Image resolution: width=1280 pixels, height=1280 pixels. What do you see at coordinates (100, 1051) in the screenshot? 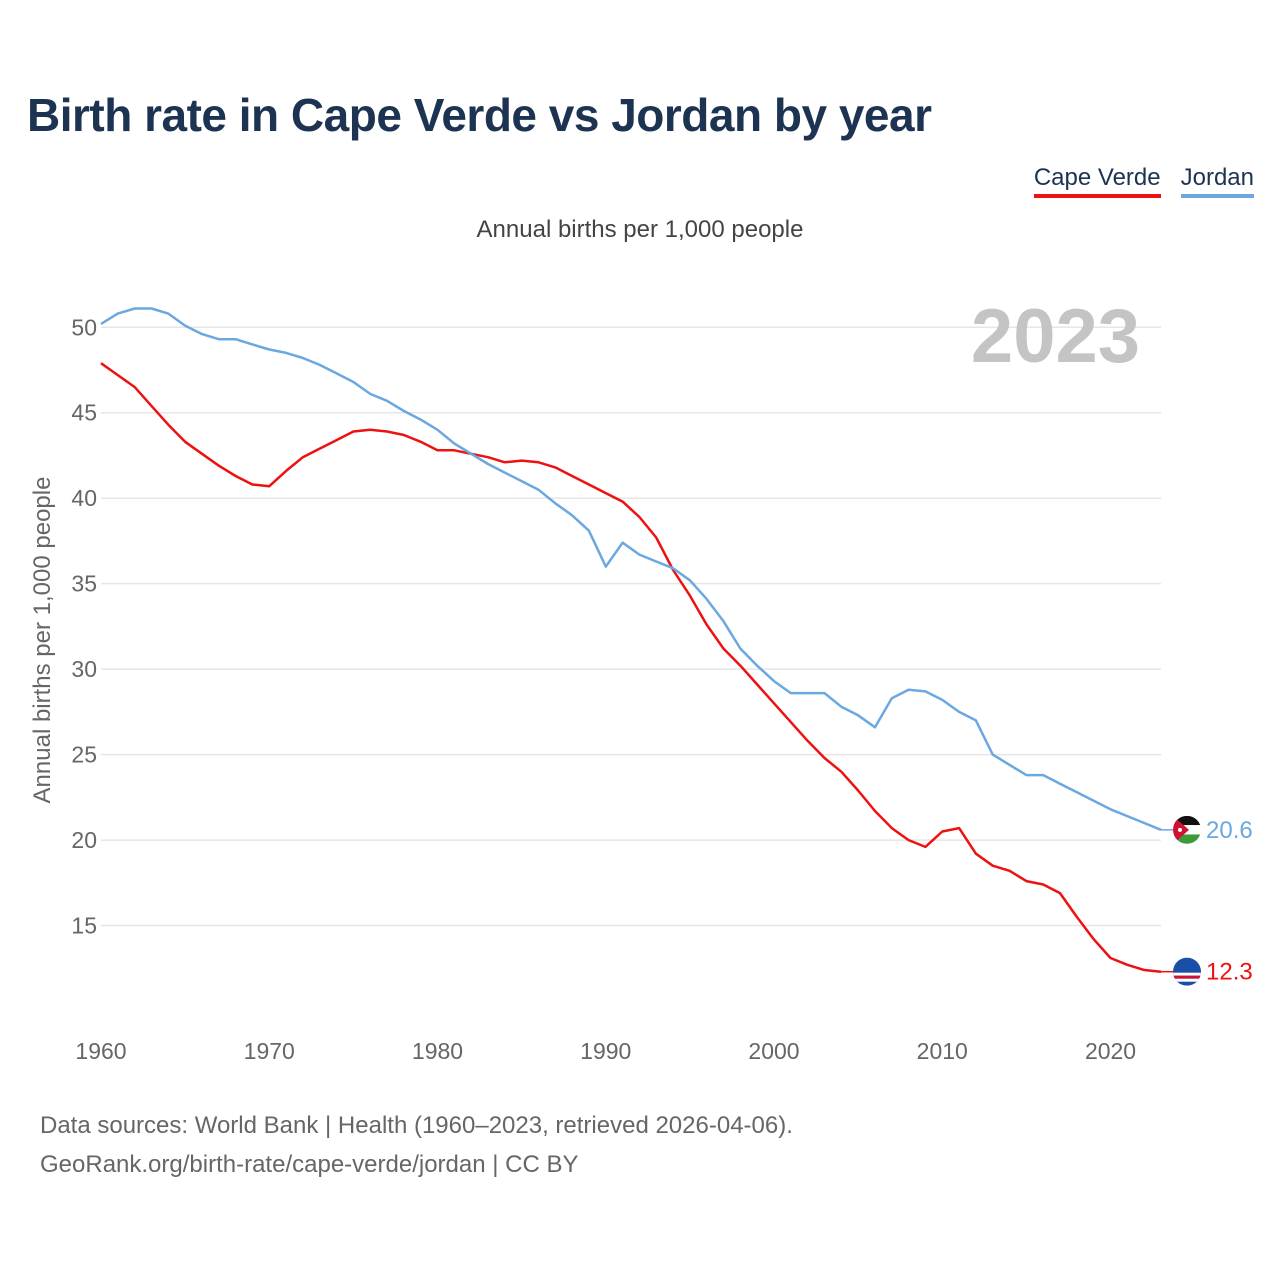
I see `x-tick-label-1960: 1960` at bounding box center [100, 1051].